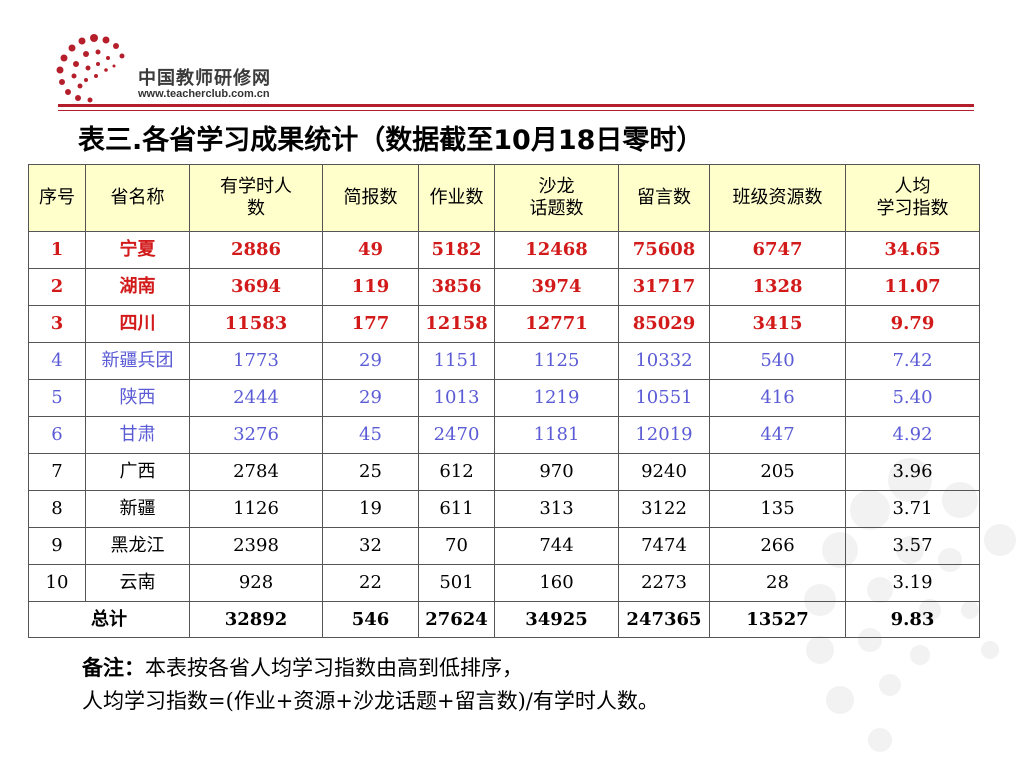 The height and width of the screenshot is (768, 1024). I want to click on total-cell: 34925, so click(556, 619).